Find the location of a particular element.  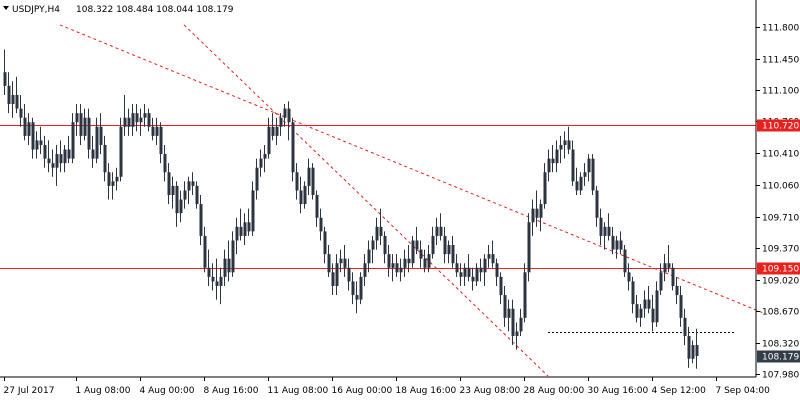

price-tick-label: 111.450 is located at coordinates (780, 61).